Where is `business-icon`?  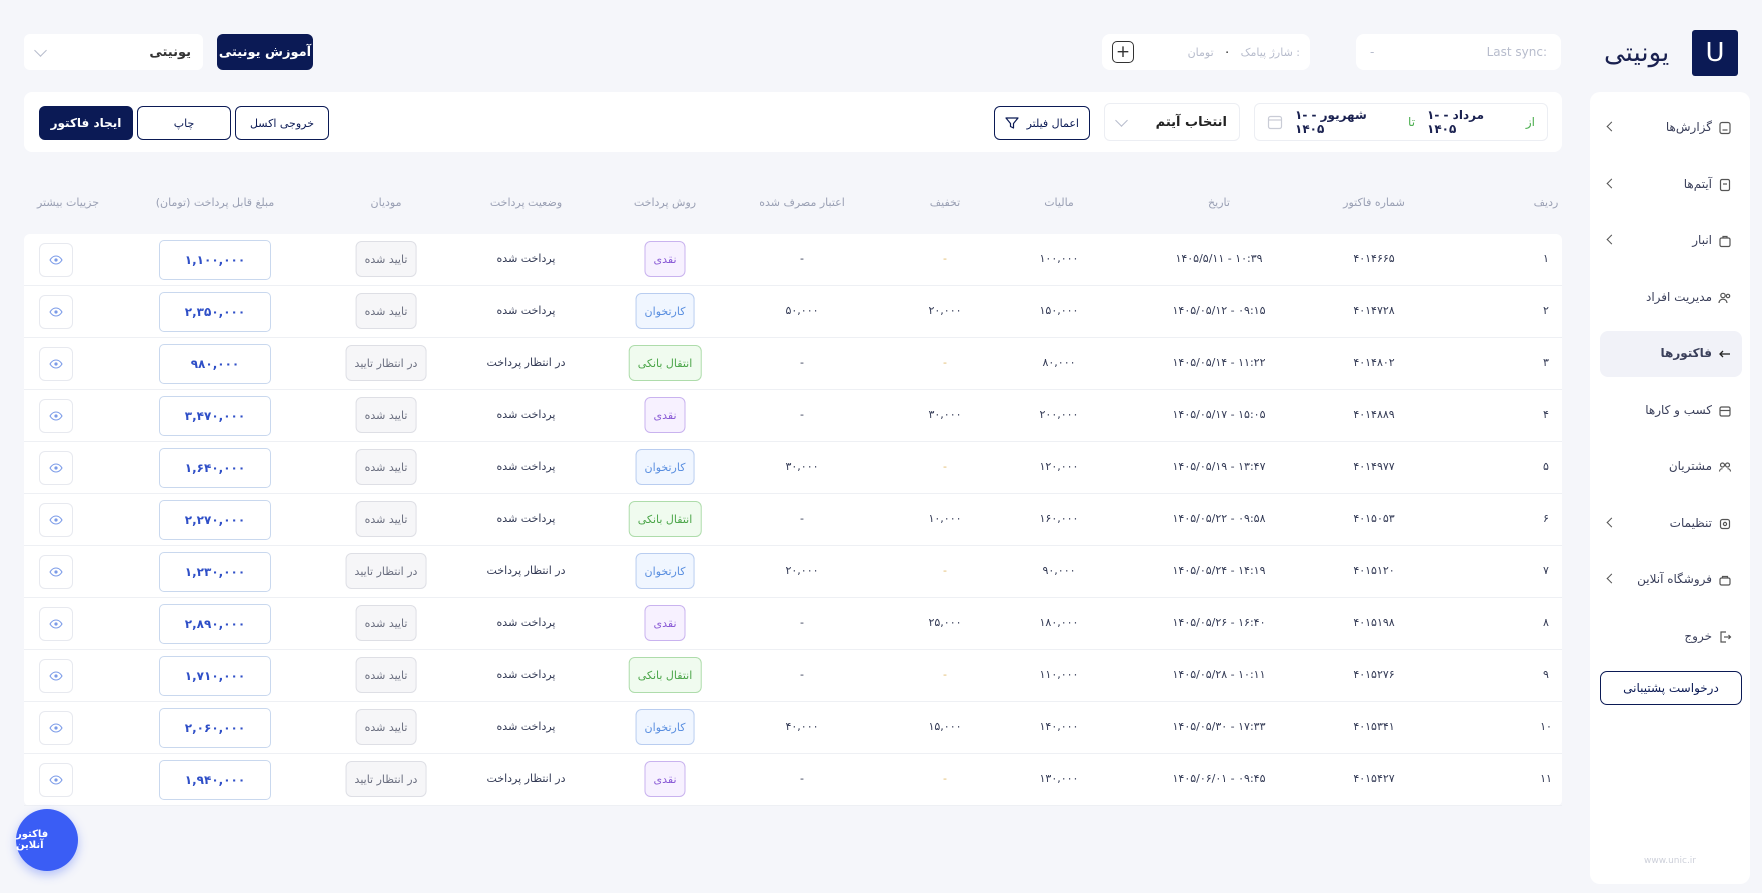 business-icon is located at coordinates (1725, 411).